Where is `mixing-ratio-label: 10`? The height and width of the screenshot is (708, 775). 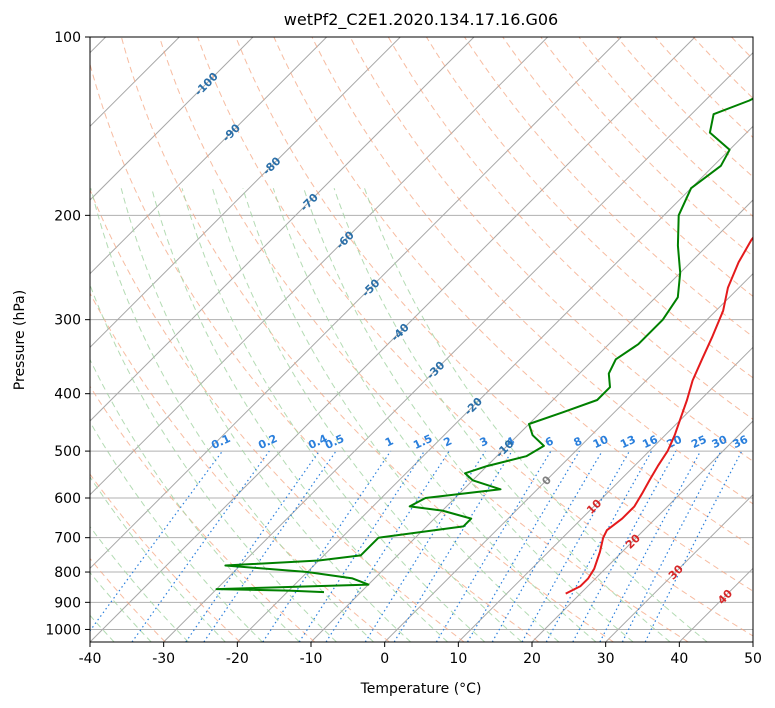
mixing-ratio-label: 10 is located at coordinates (601, 442).